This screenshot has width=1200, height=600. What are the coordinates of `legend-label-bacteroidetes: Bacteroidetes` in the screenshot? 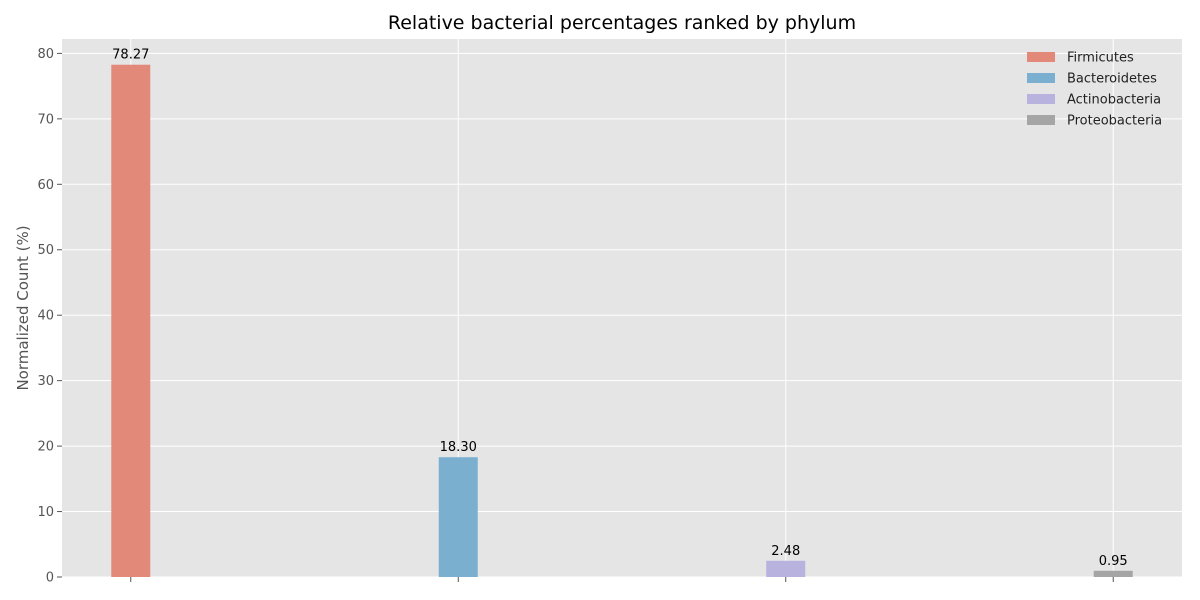 It's located at (1112, 79).